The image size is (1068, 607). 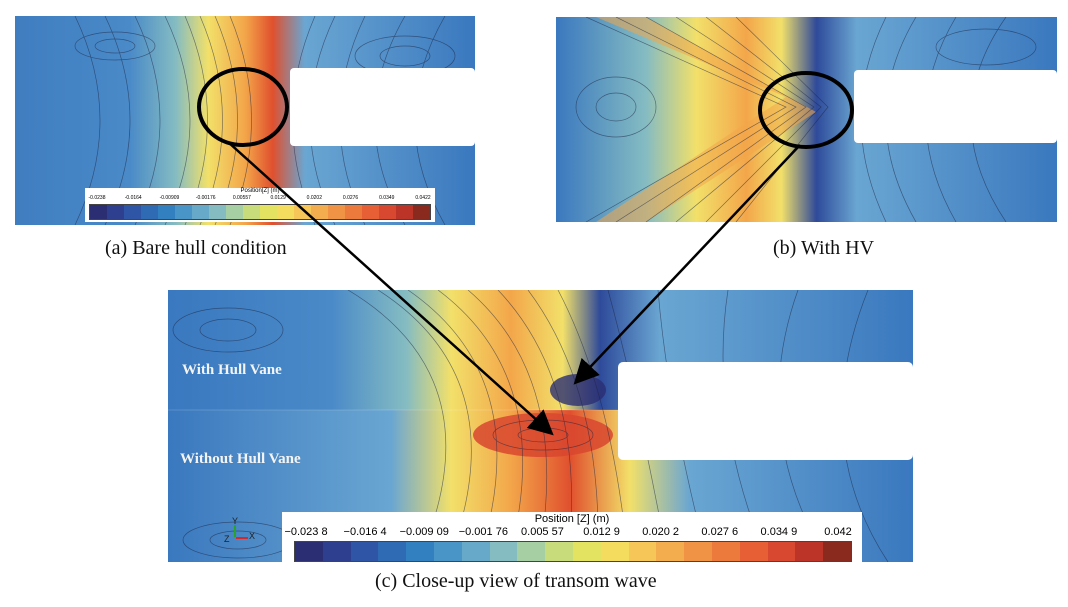 What do you see at coordinates (314, 198) in the screenshot?
I see `legend-tick-label: 0.0202` at bounding box center [314, 198].